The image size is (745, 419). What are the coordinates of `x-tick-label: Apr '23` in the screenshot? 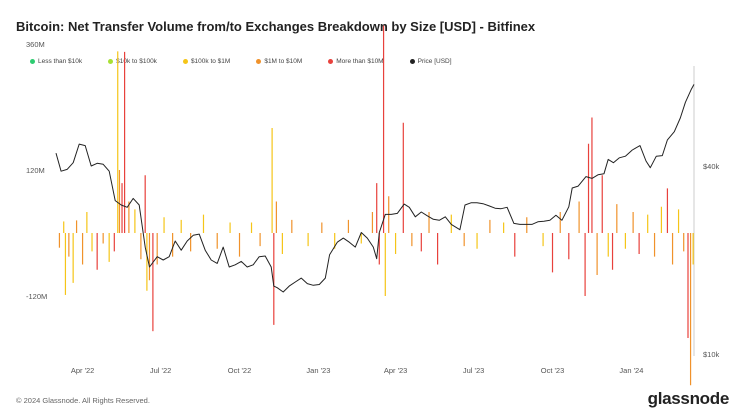 It's located at (396, 370).